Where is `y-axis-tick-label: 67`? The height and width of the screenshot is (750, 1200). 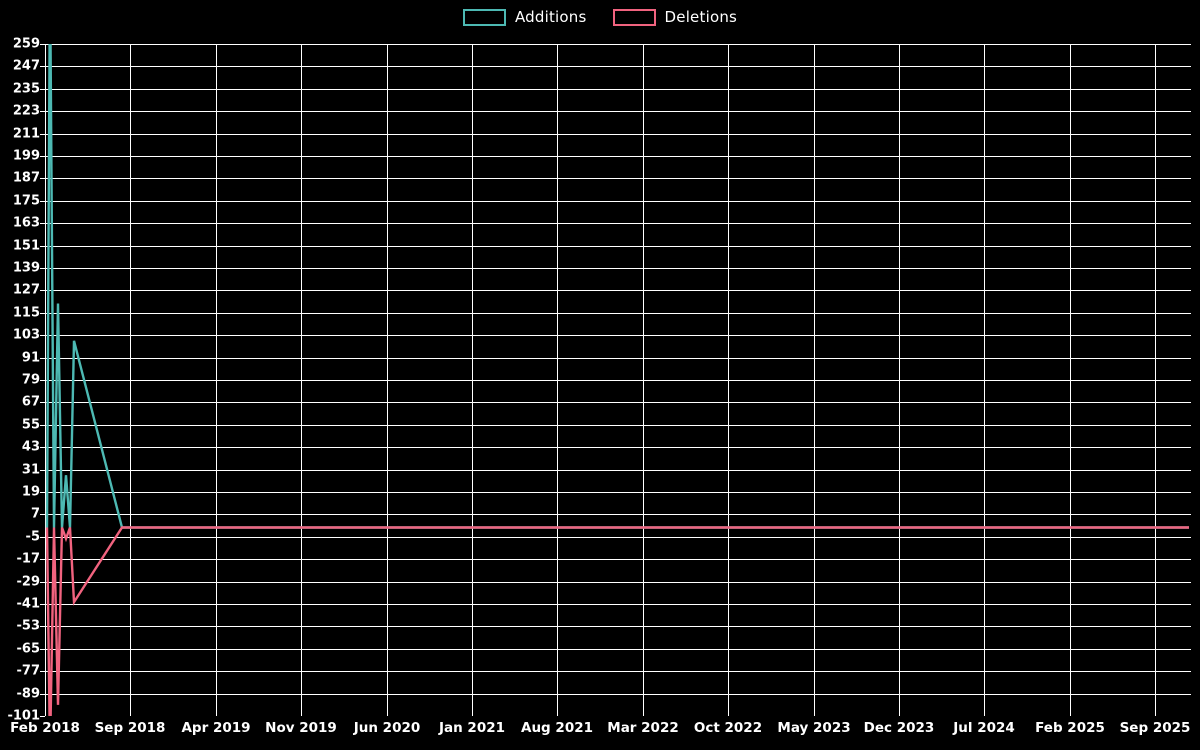
y-axis-tick-label: 67 is located at coordinates (30, 402).